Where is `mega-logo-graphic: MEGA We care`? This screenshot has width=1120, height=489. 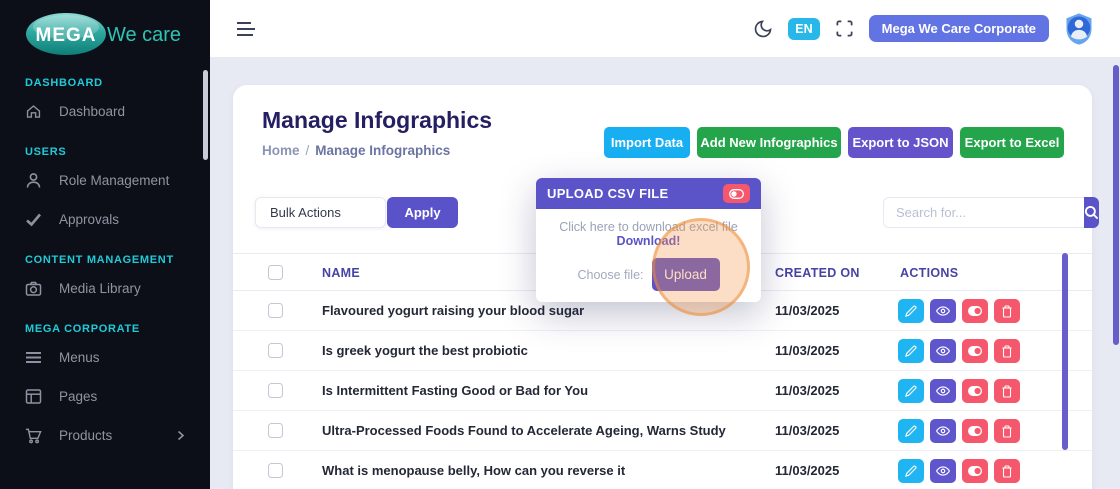
mega-logo-graphic: MEGA We care is located at coordinates (103, 34).